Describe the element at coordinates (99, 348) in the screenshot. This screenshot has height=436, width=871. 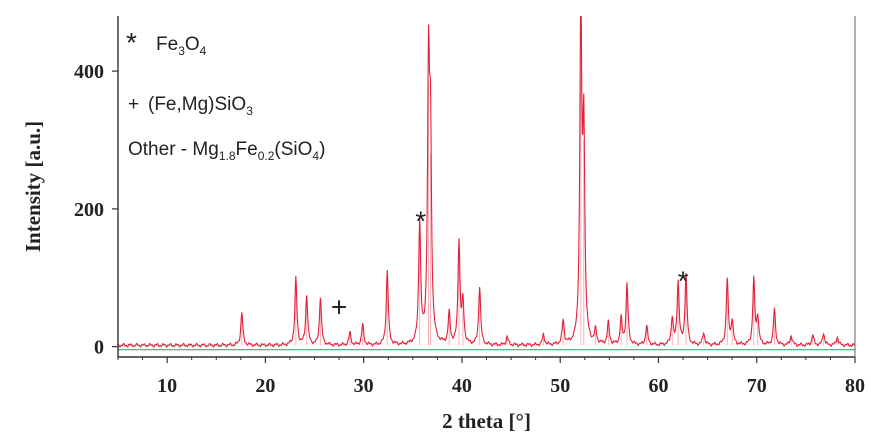
I see `y-tick-label: 0` at that location.